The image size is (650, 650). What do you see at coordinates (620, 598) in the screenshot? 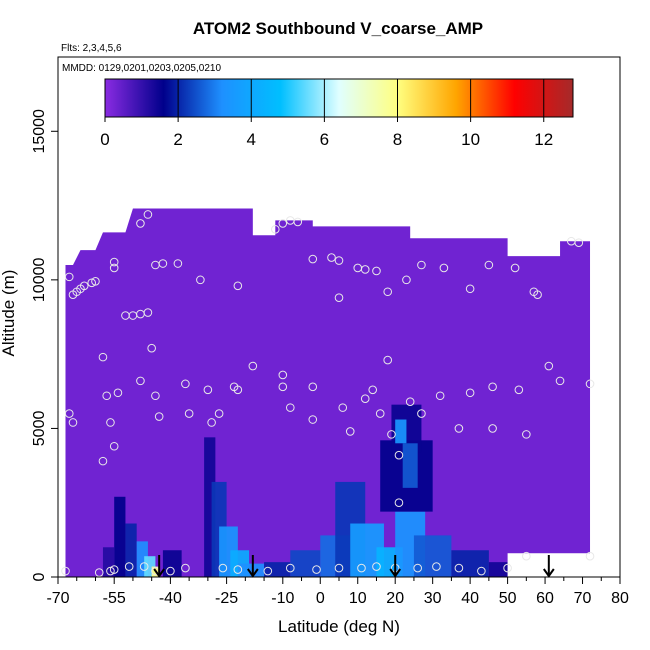
I see `x-tick-label: 80` at bounding box center [620, 598].